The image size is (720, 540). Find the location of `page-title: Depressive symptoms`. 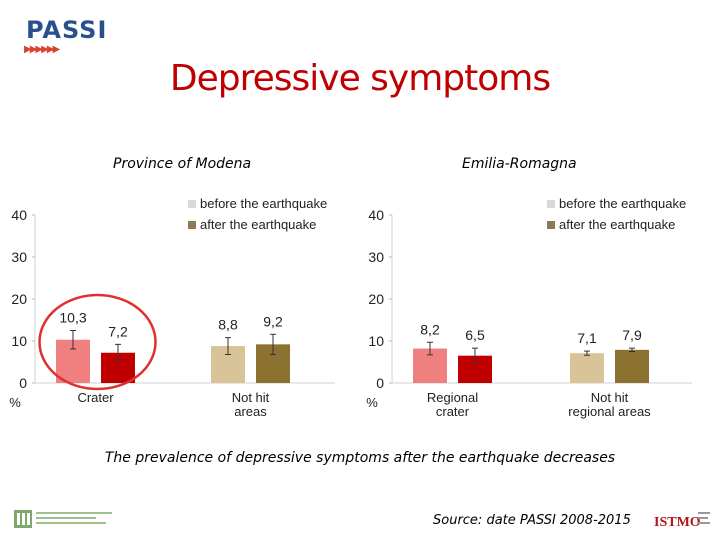

page-title: Depressive symptoms is located at coordinates (360, 78).